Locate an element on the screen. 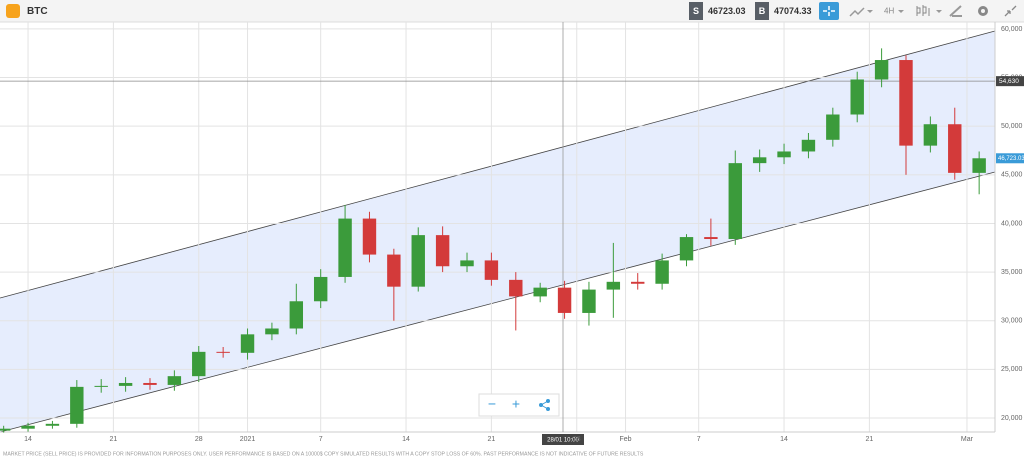 The image size is (1024, 460). x-tick-label: Mar is located at coordinates (967, 439).